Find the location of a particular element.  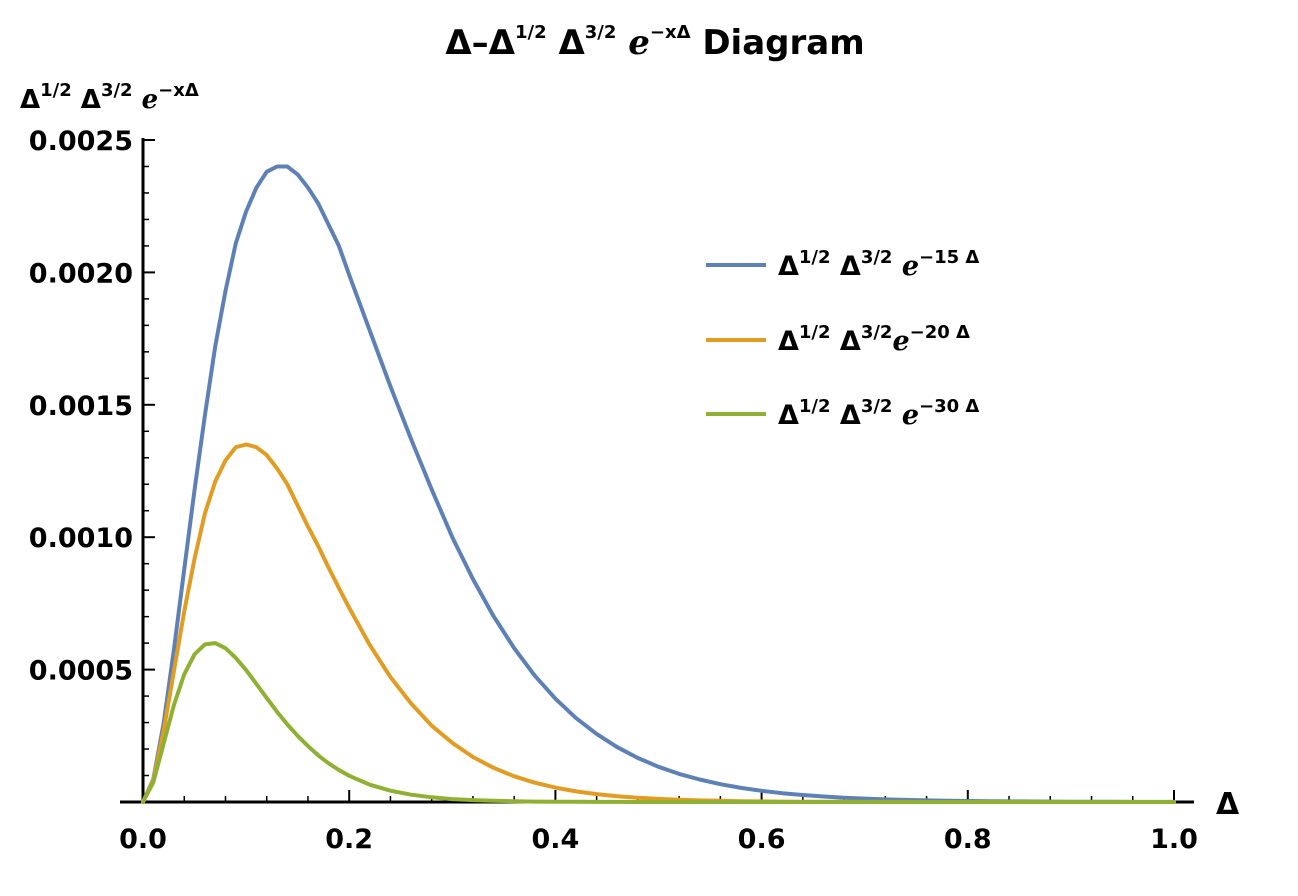

legend-label-series-2: Δ1/2 Δ3/2e−20 Δ is located at coordinates (874, 339).